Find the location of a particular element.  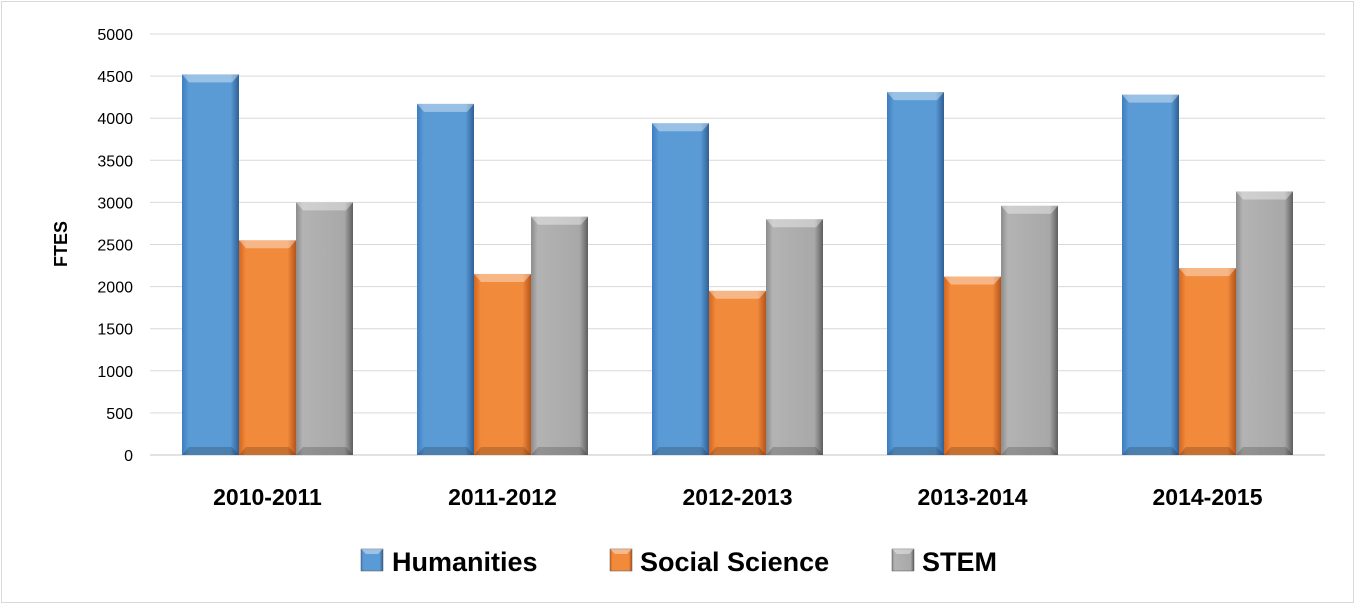

y-tick-label: 1000 is located at coordinates (115, 372).